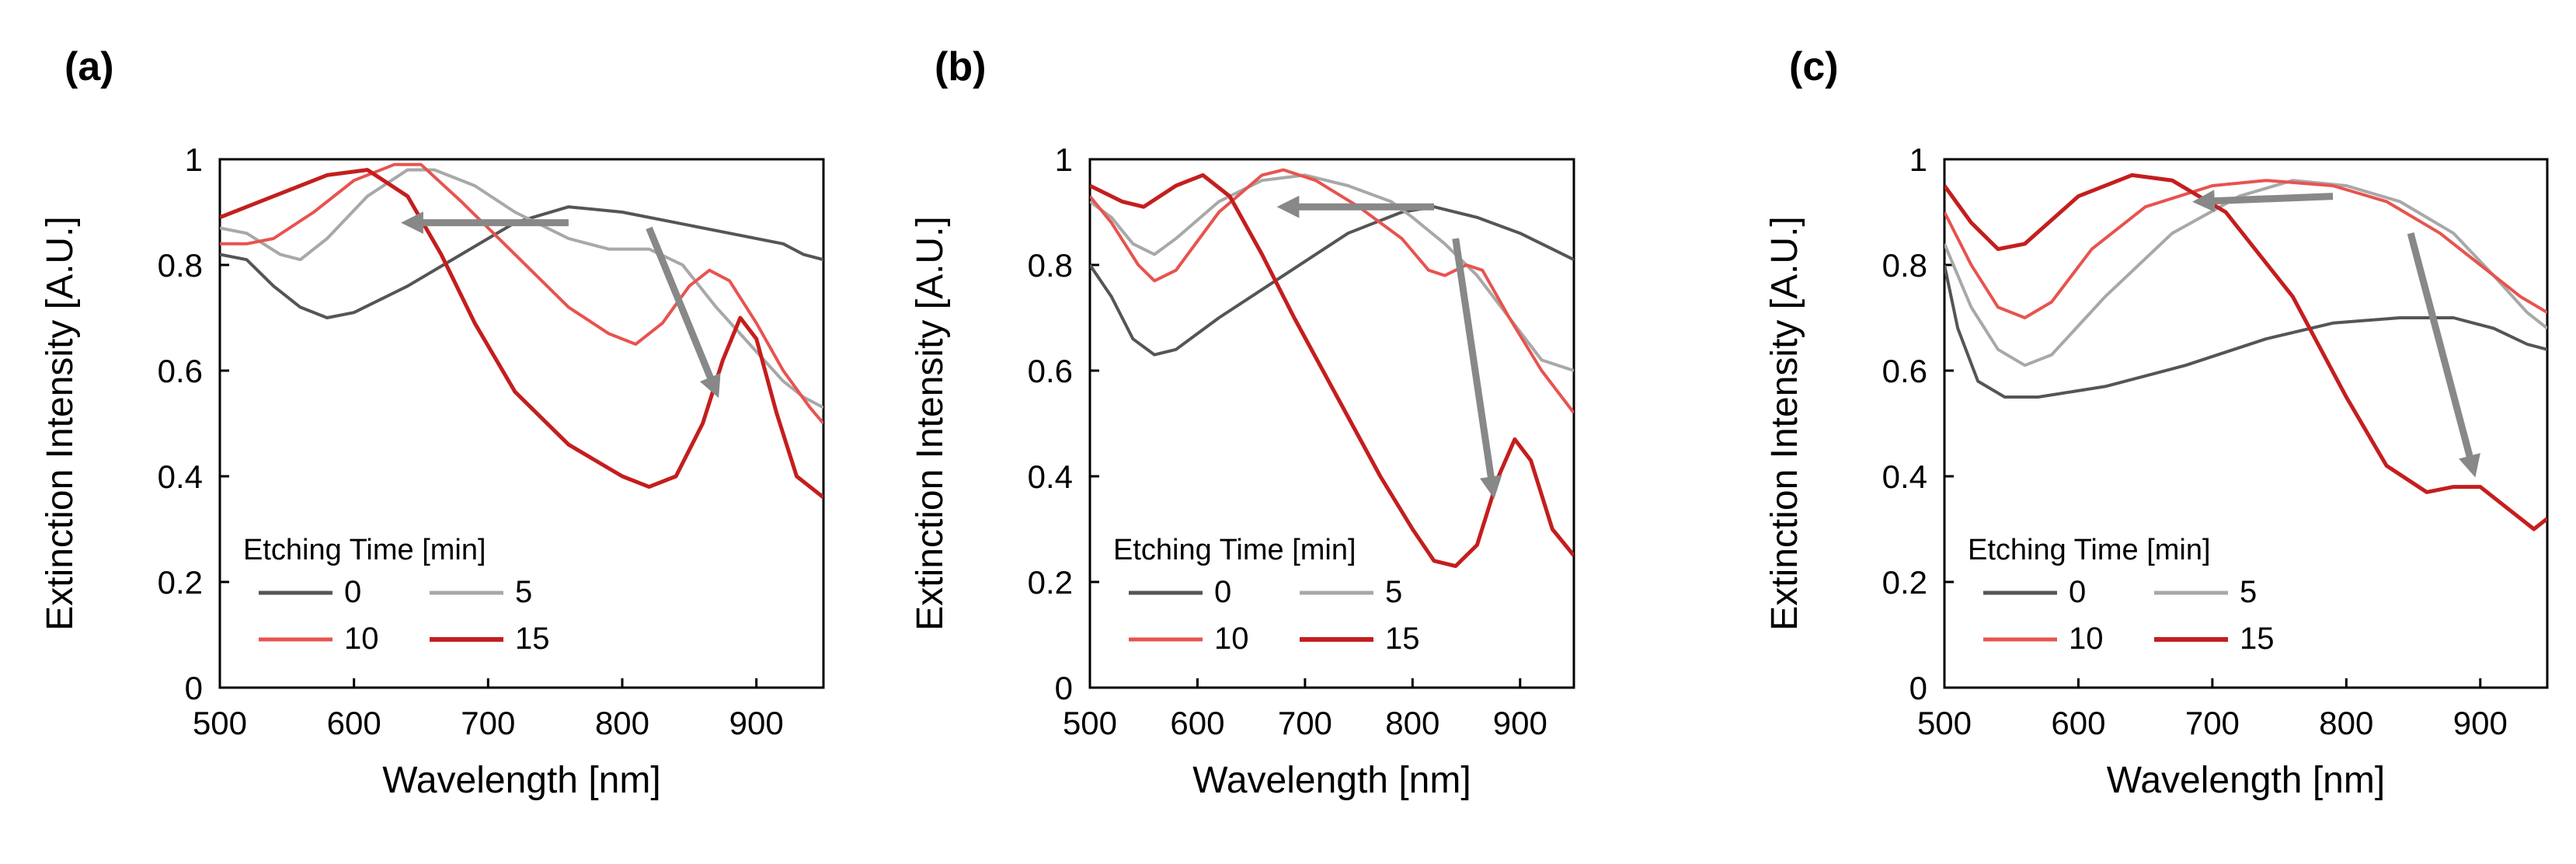 The image size is (2576, 864). What do you see at coordinates (960, 66) in the screenshot?
I see `panel-label: (b)` at bounding box center [960, 66].